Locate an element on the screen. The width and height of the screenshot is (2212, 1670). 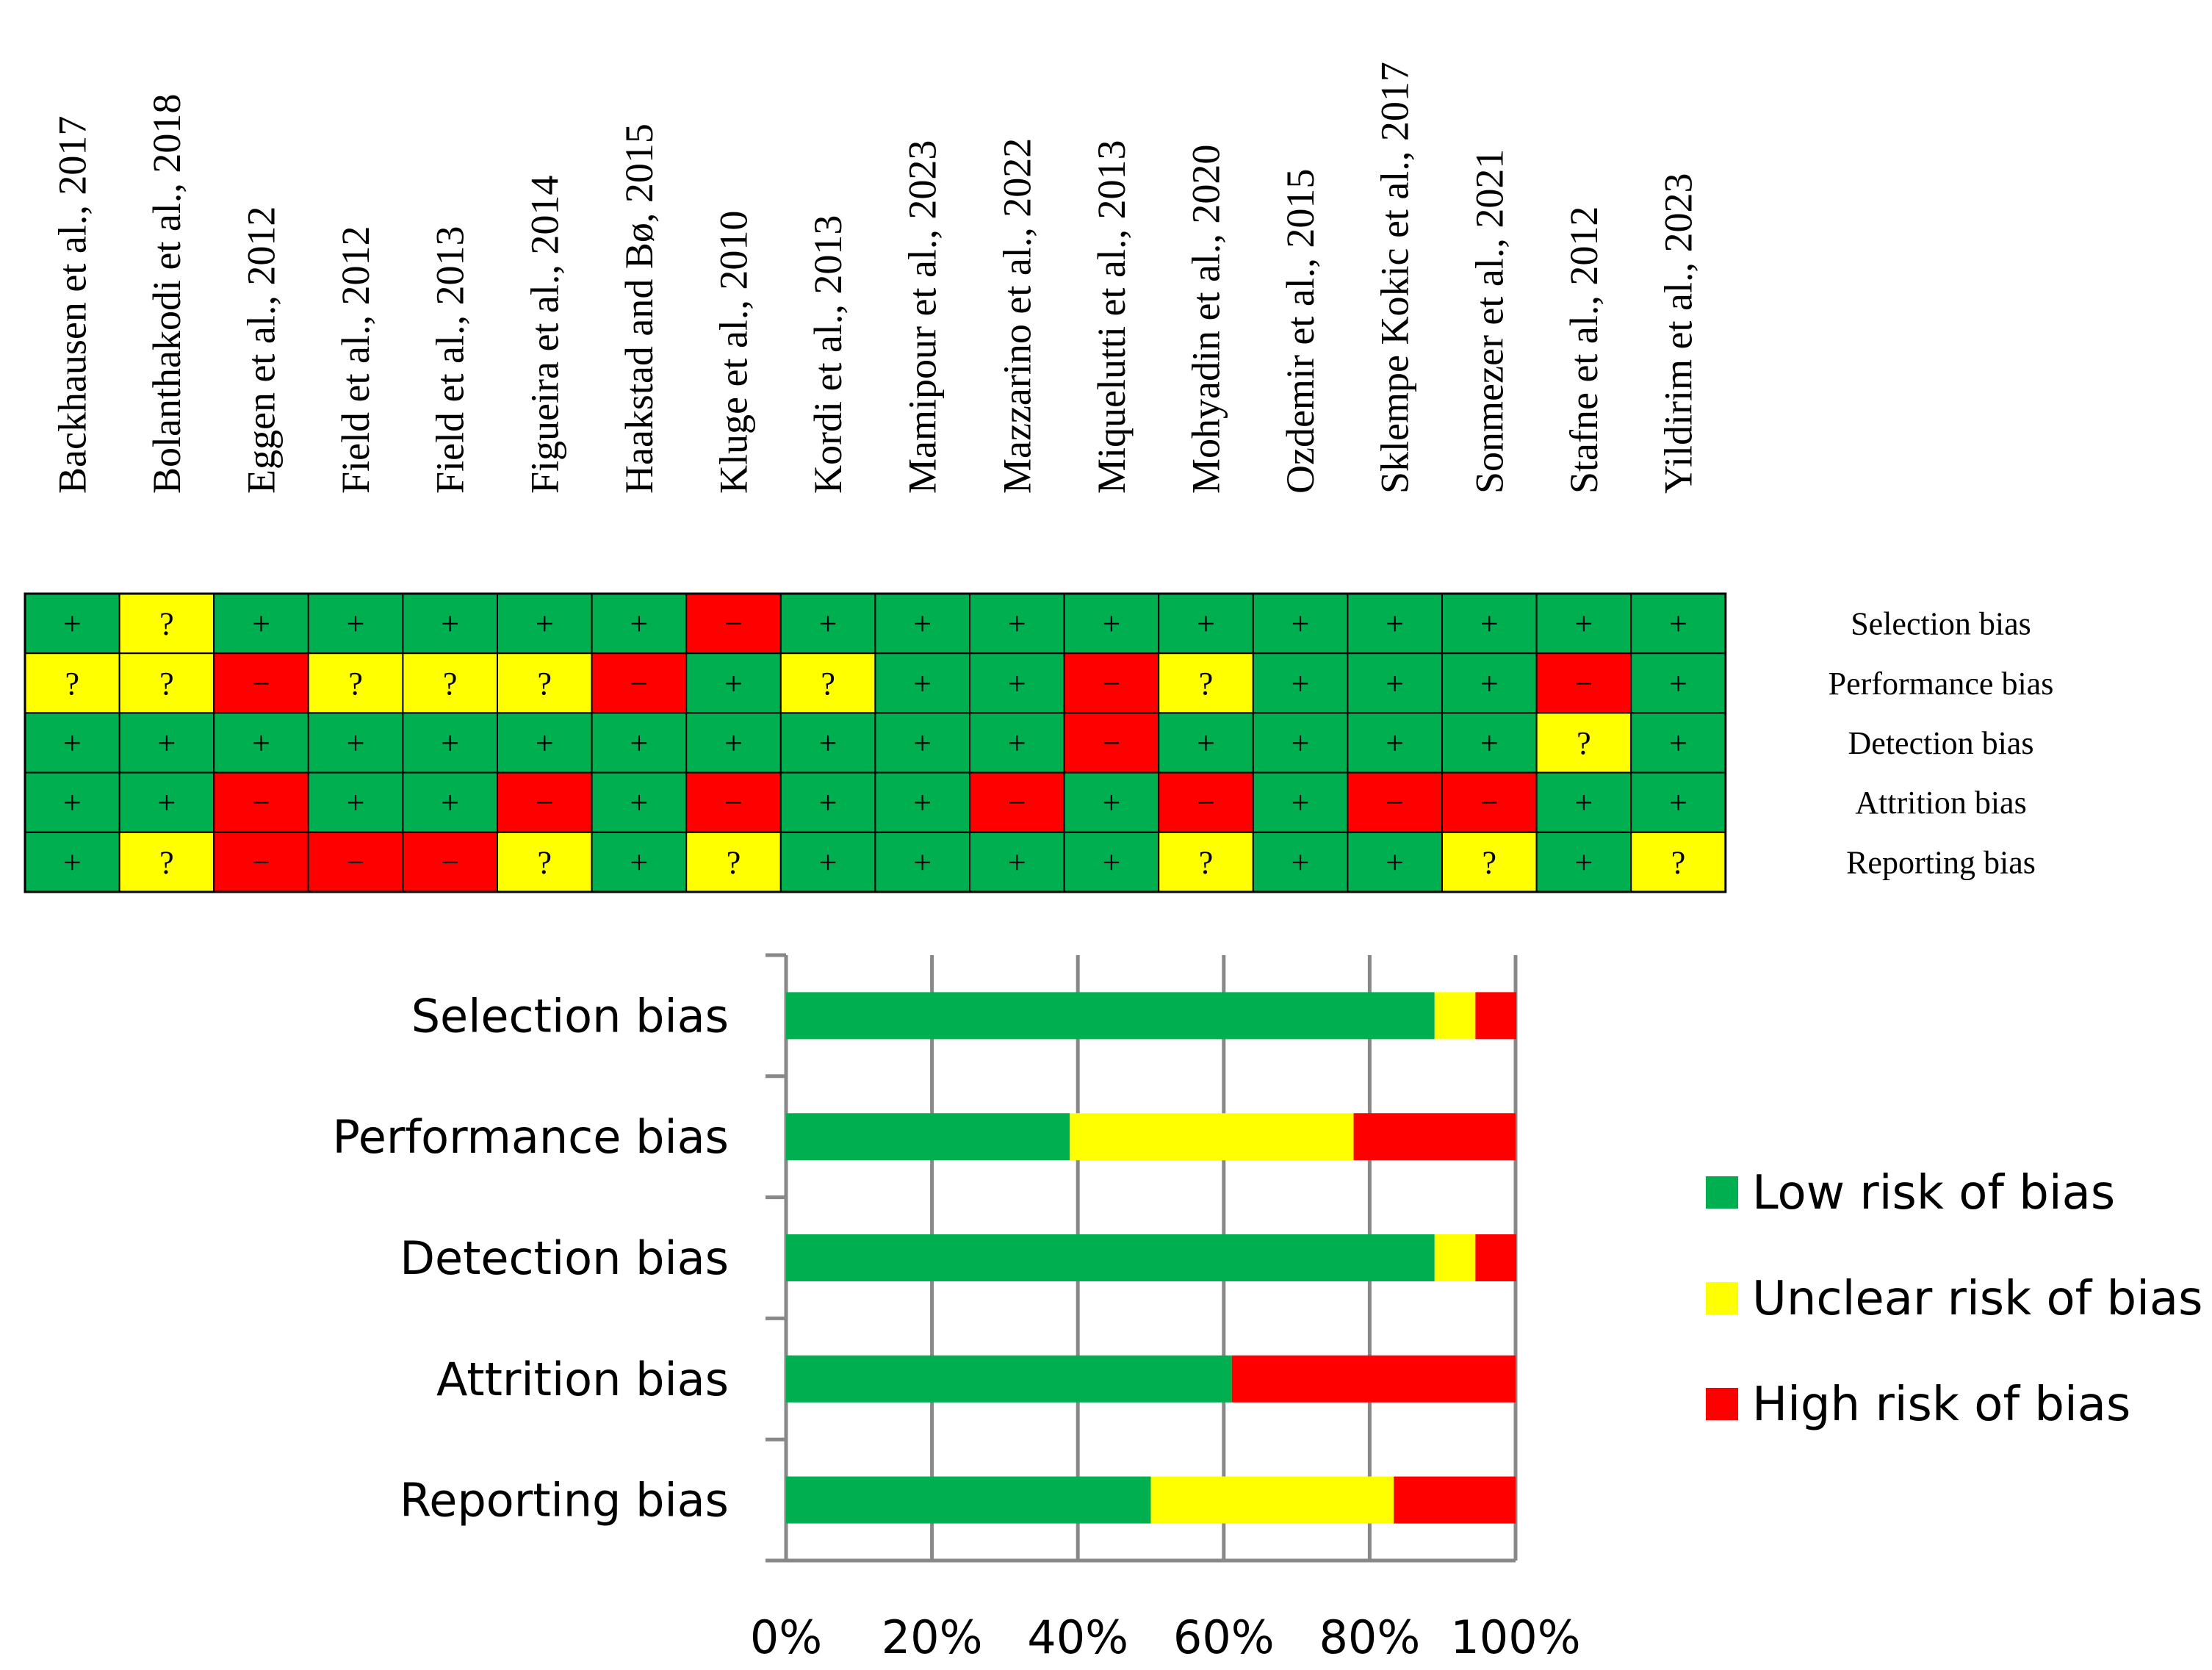
legend-label: High risk of bias is located at coordinates (1941, 1405).